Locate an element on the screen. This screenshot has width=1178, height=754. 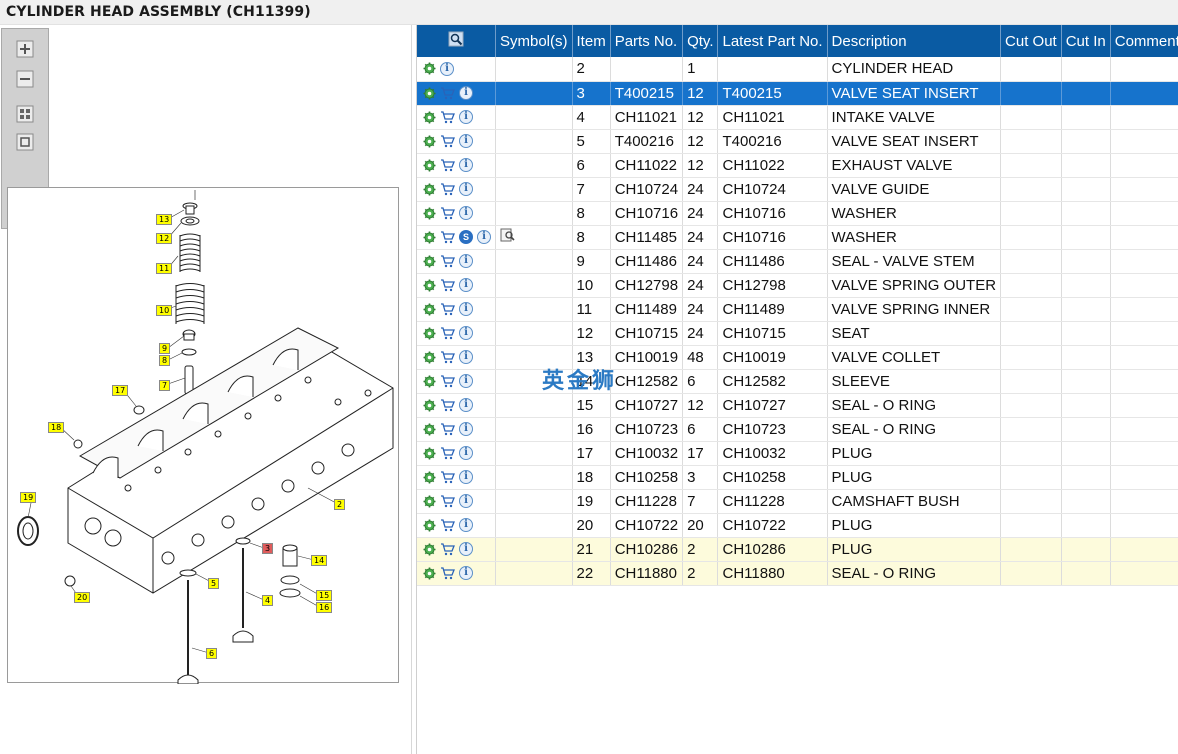
table-row: i 10 CH12798 24 CH12798 VALVE SPRING OUTER is located at coordinates (797, 285).